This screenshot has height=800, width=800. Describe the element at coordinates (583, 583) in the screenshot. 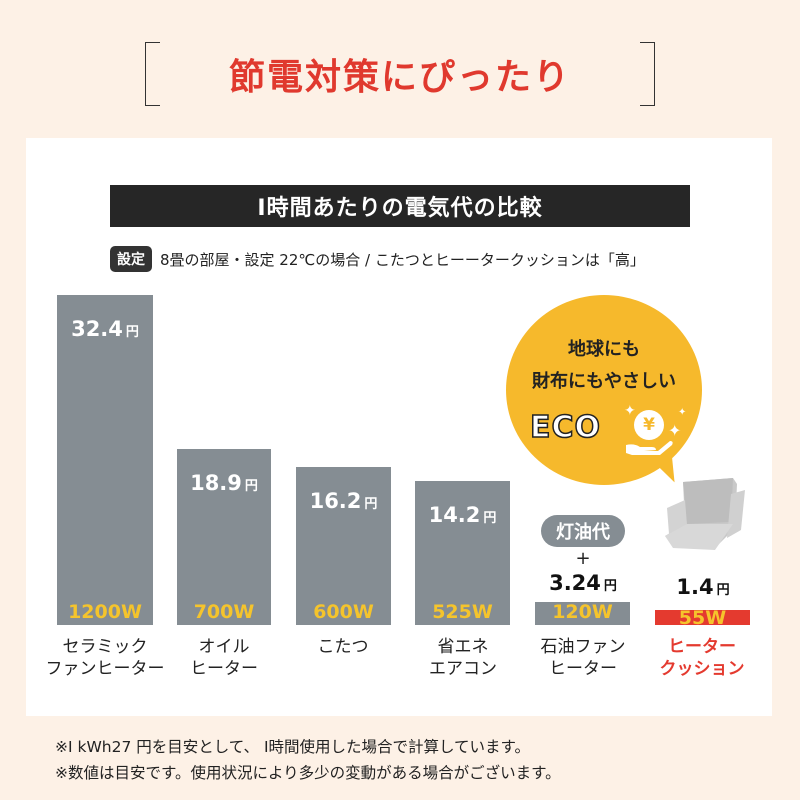

I see `bar-cost: 3.24 円` at that location.